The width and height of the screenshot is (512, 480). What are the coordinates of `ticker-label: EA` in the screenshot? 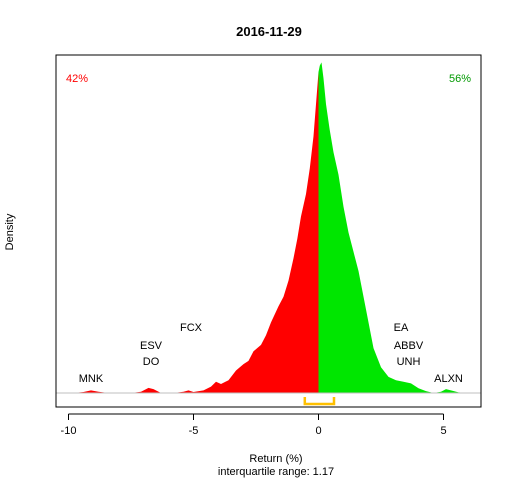 It's located at (401, 328).